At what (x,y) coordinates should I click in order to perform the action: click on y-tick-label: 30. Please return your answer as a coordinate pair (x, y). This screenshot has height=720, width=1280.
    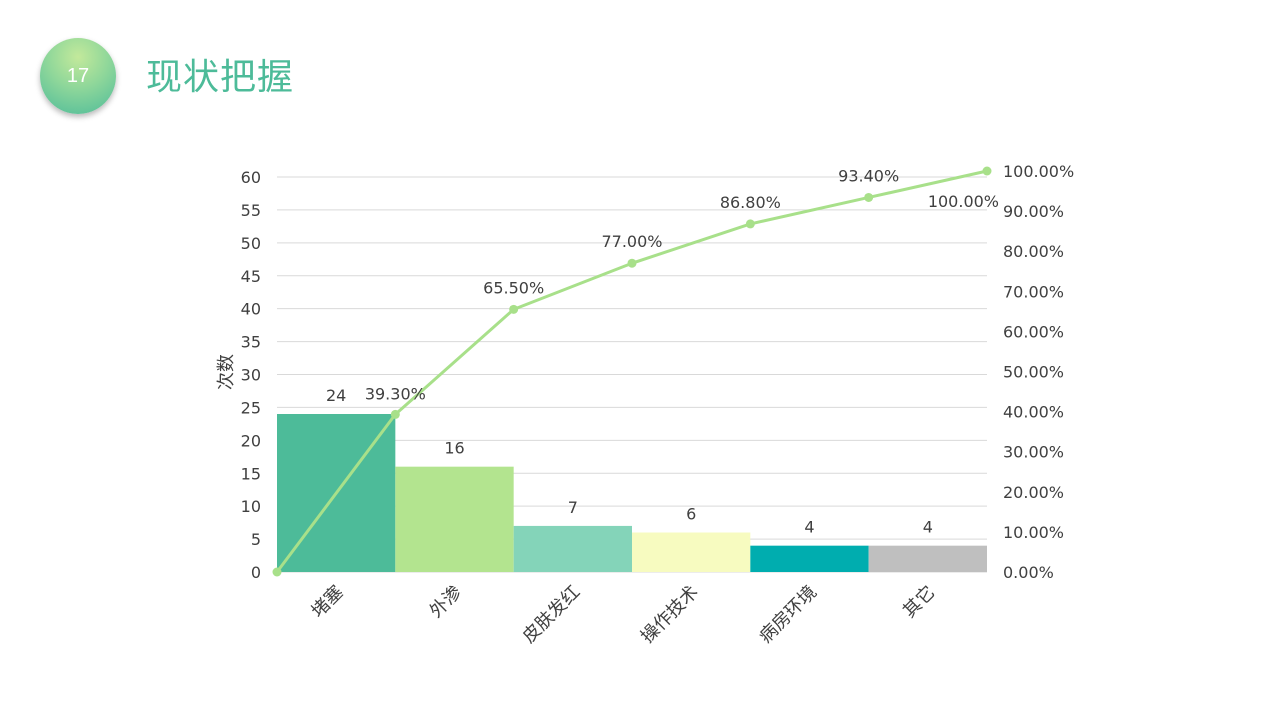
    Looking at the image, I should click on (251, 375).